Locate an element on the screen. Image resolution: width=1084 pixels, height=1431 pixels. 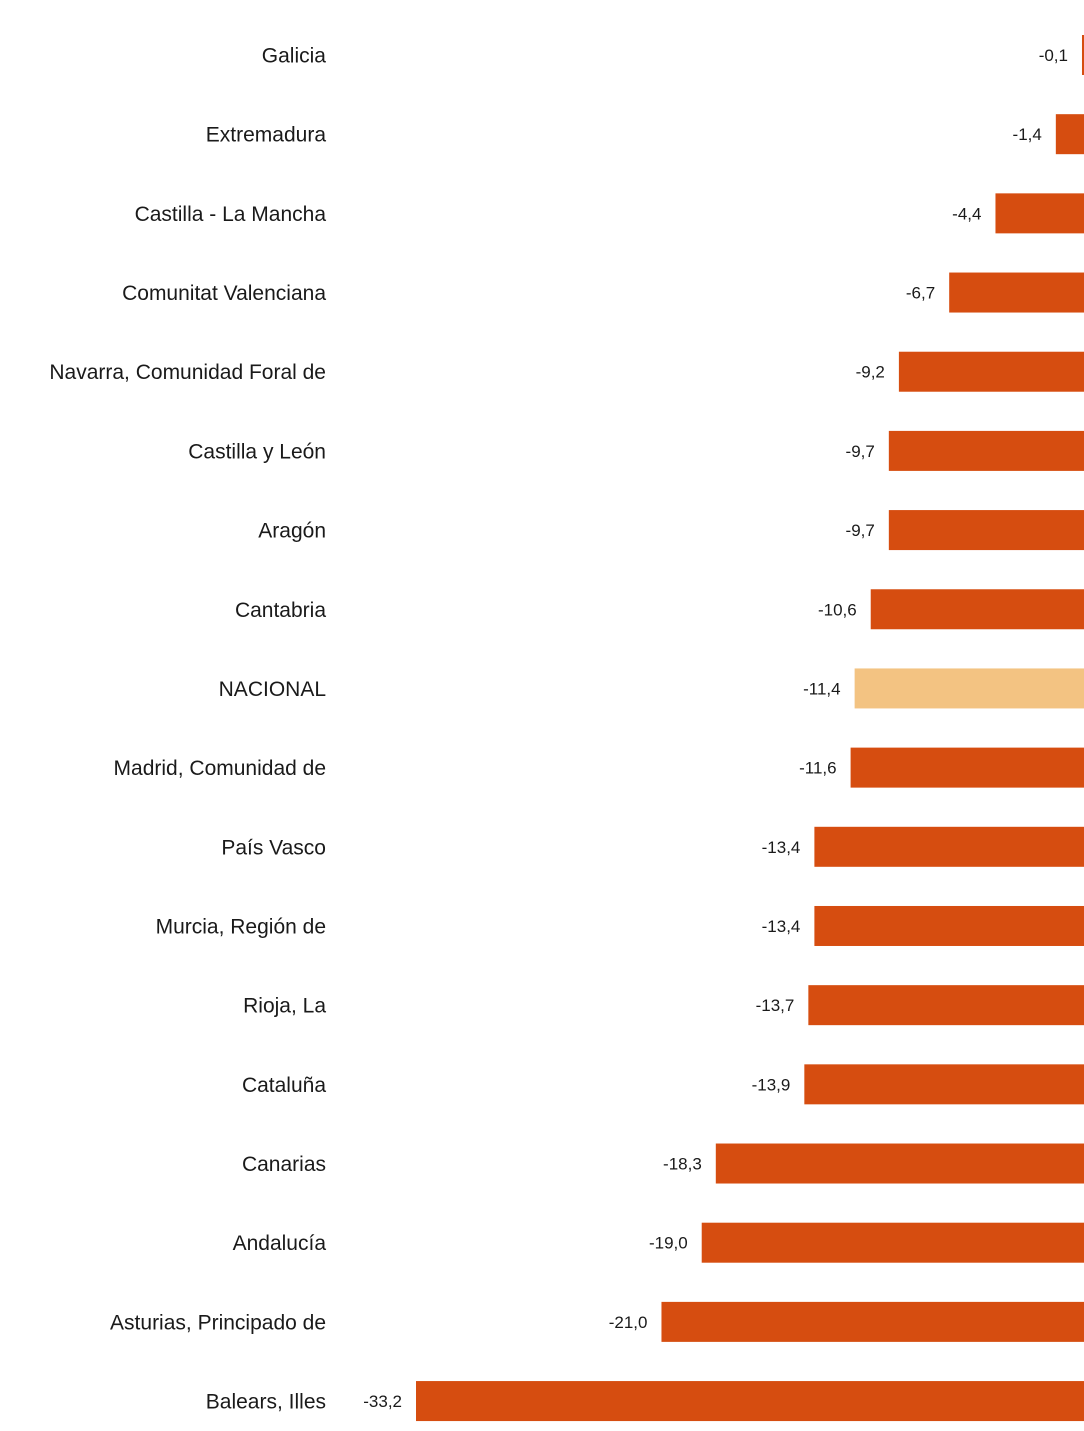
value-label: -1,4 is located at coordinates (1027, 134).